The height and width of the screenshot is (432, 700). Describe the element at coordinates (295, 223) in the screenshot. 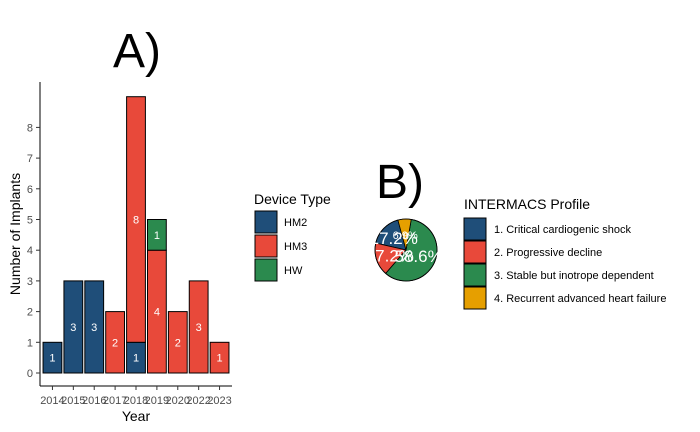

I see `legend-label: HM2` at that location.